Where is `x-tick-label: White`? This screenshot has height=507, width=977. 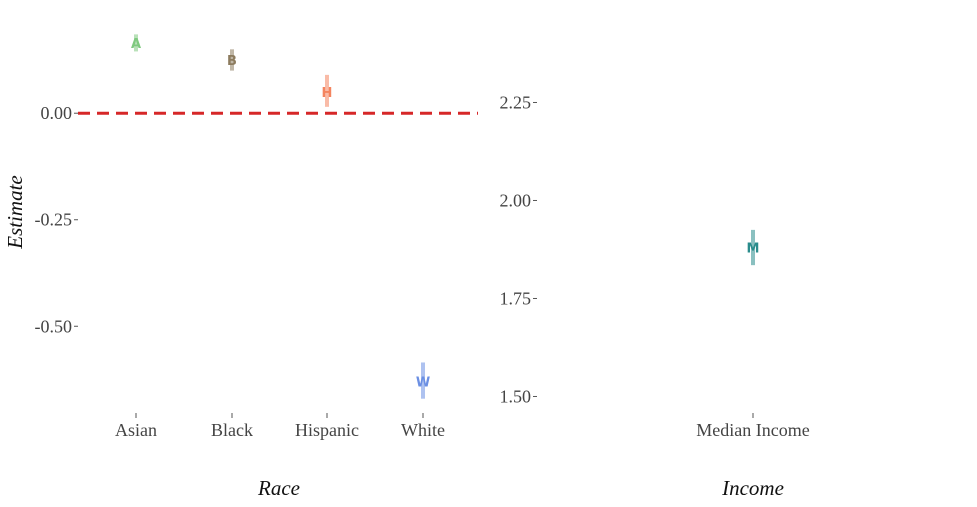 x-tick-label: White is located at coordinates (423, 430).